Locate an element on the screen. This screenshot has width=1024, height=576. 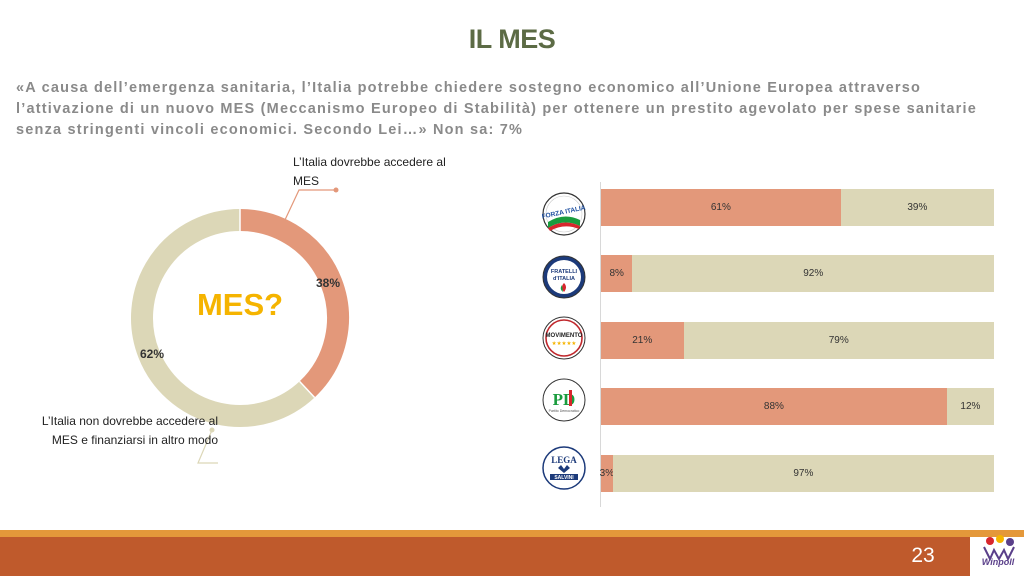
bar-value-label: 21% is located at coordinates (642, 340).